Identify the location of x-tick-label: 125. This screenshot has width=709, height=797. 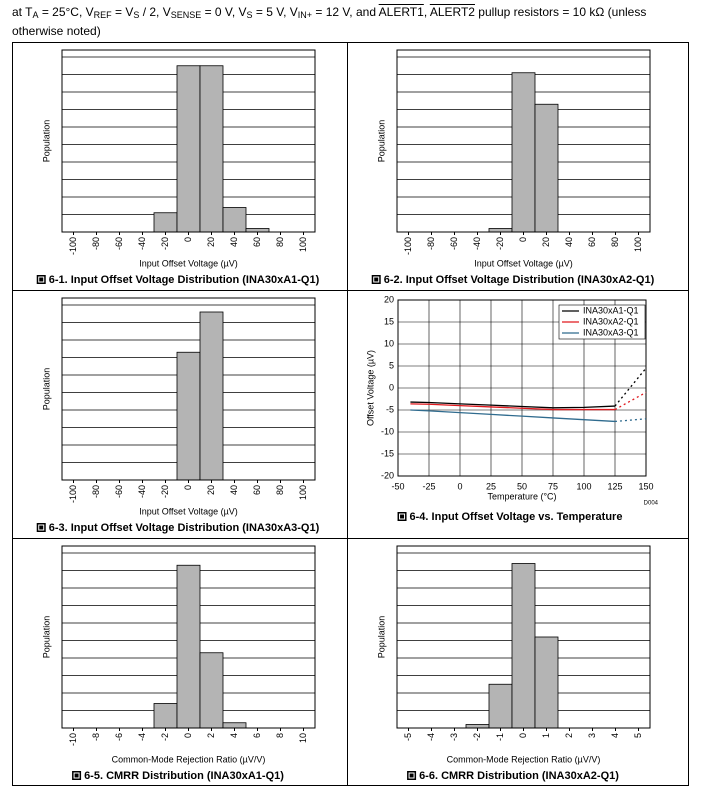
(614, 486).